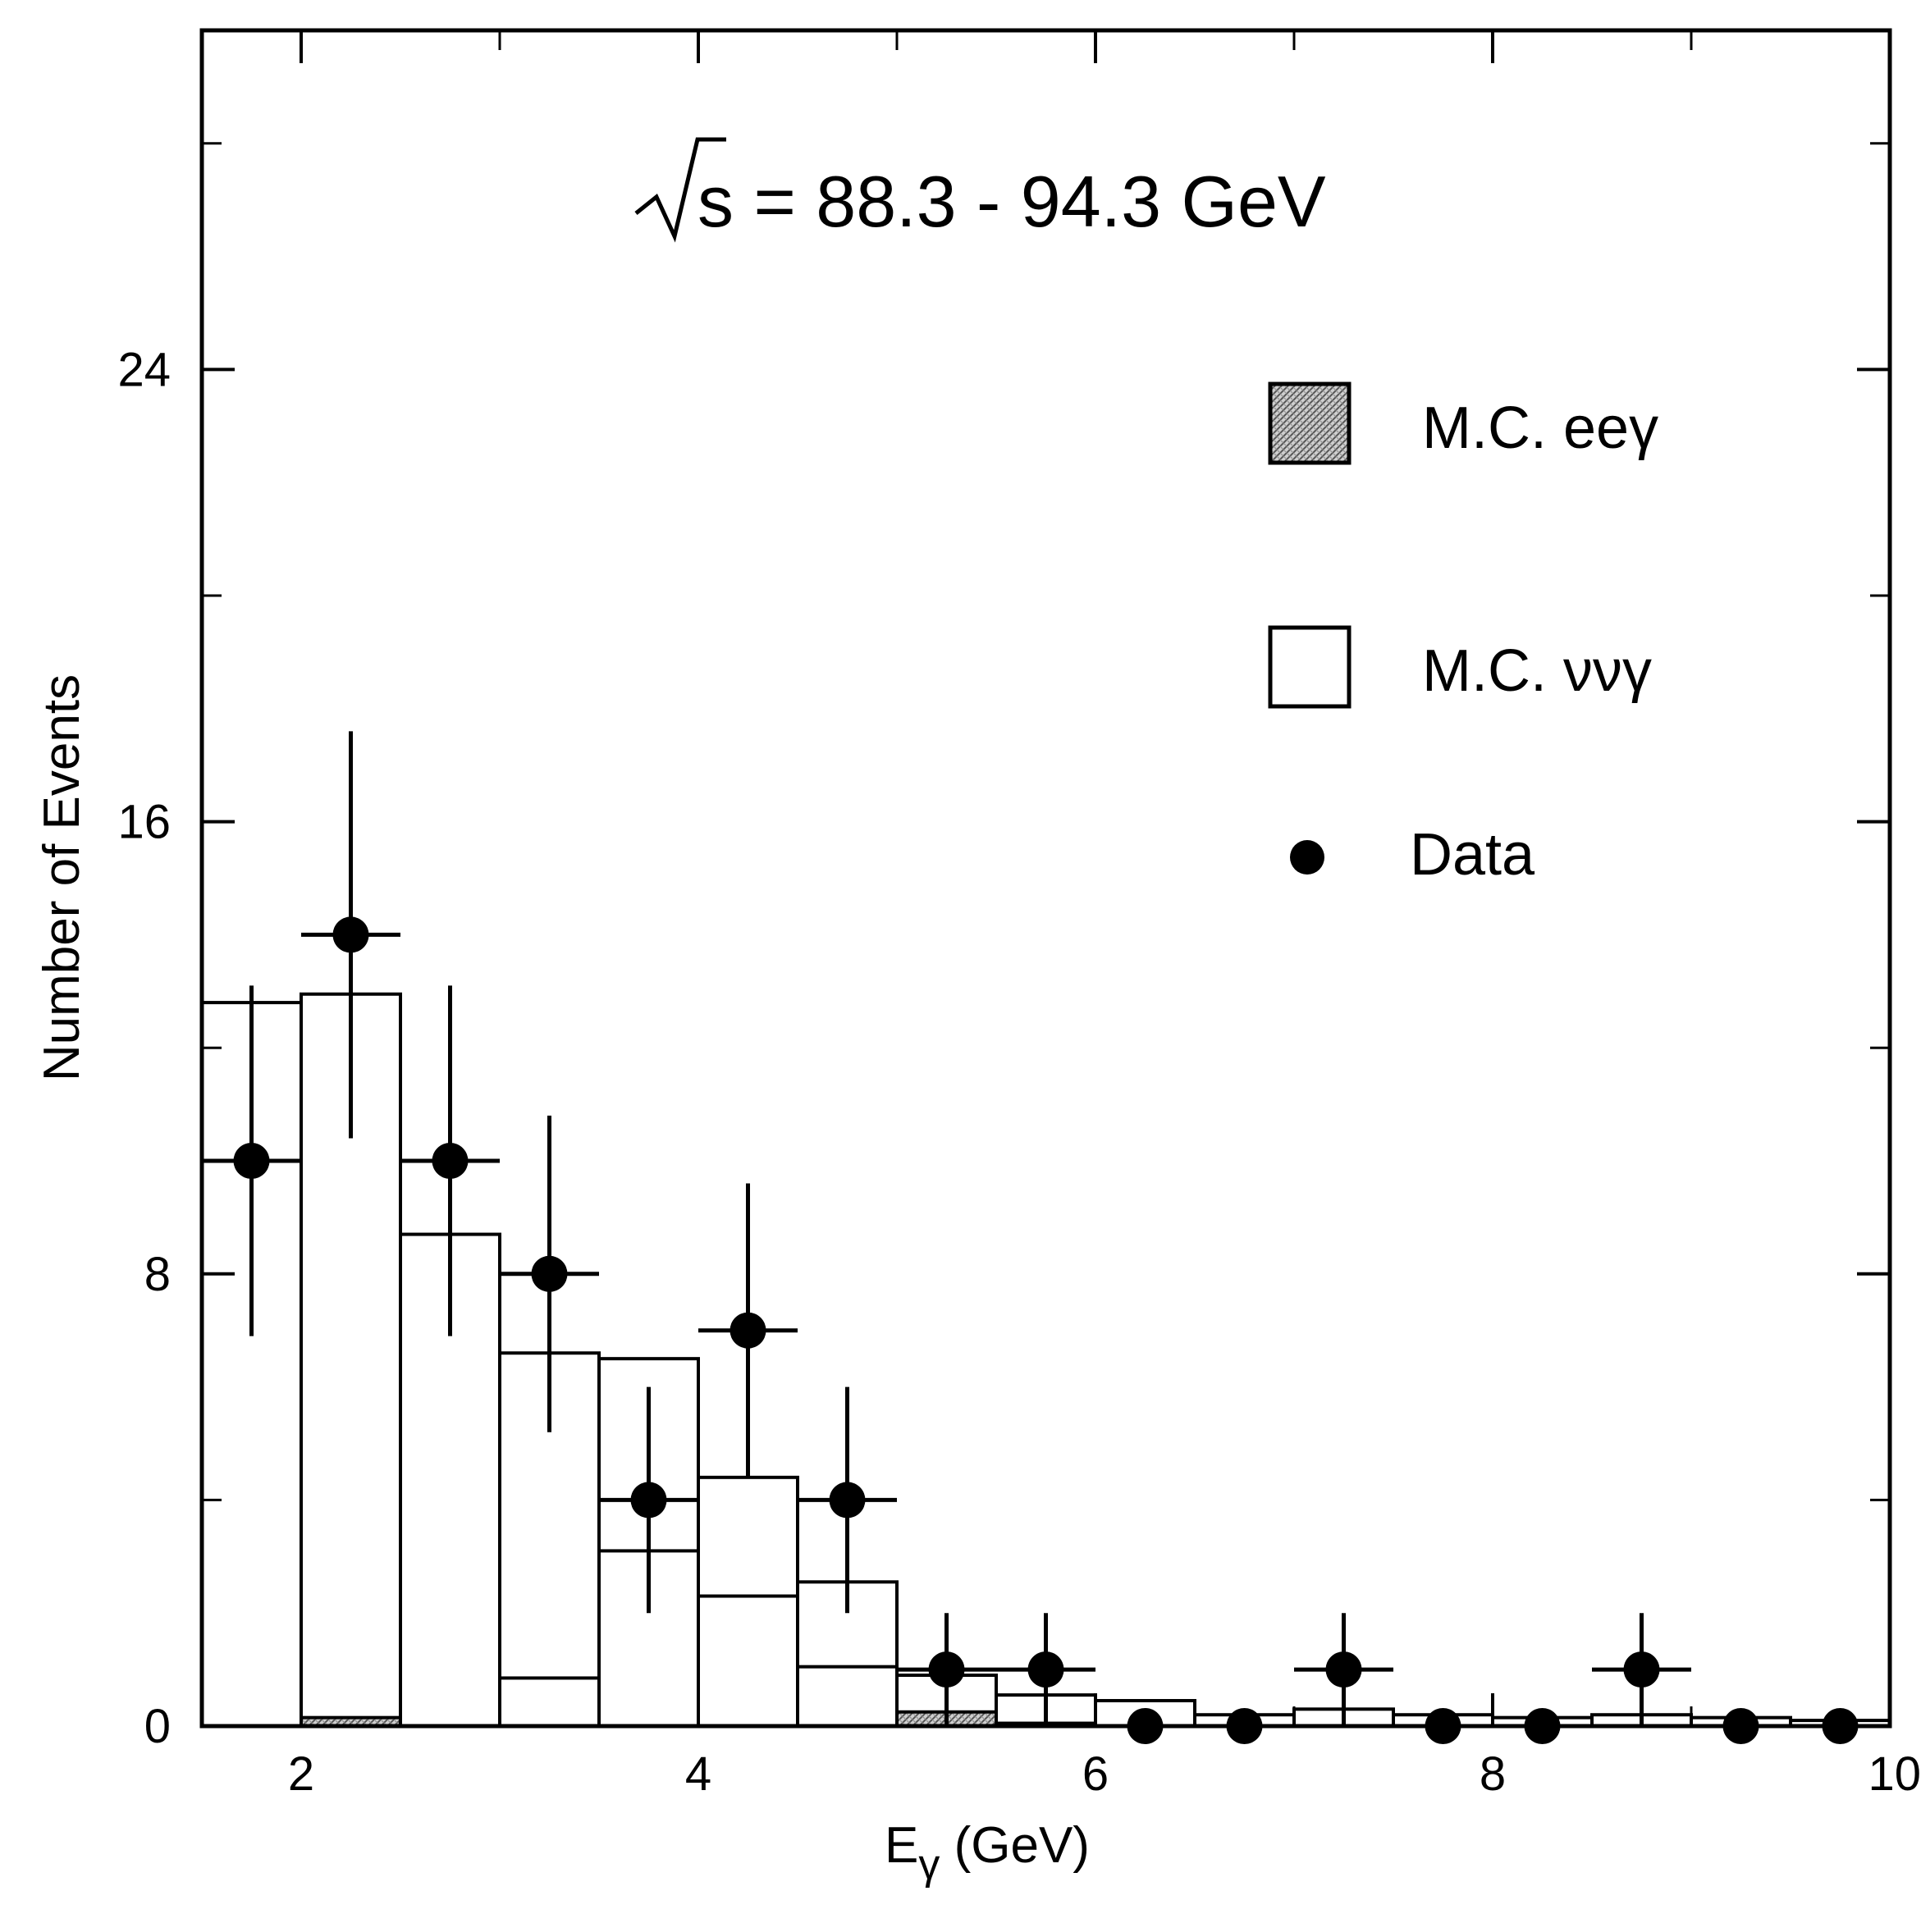 The image size is (1921, 1932). I want to click on legend-label-nunu-gamma: M.C. ννγ, so click(1537, 671).